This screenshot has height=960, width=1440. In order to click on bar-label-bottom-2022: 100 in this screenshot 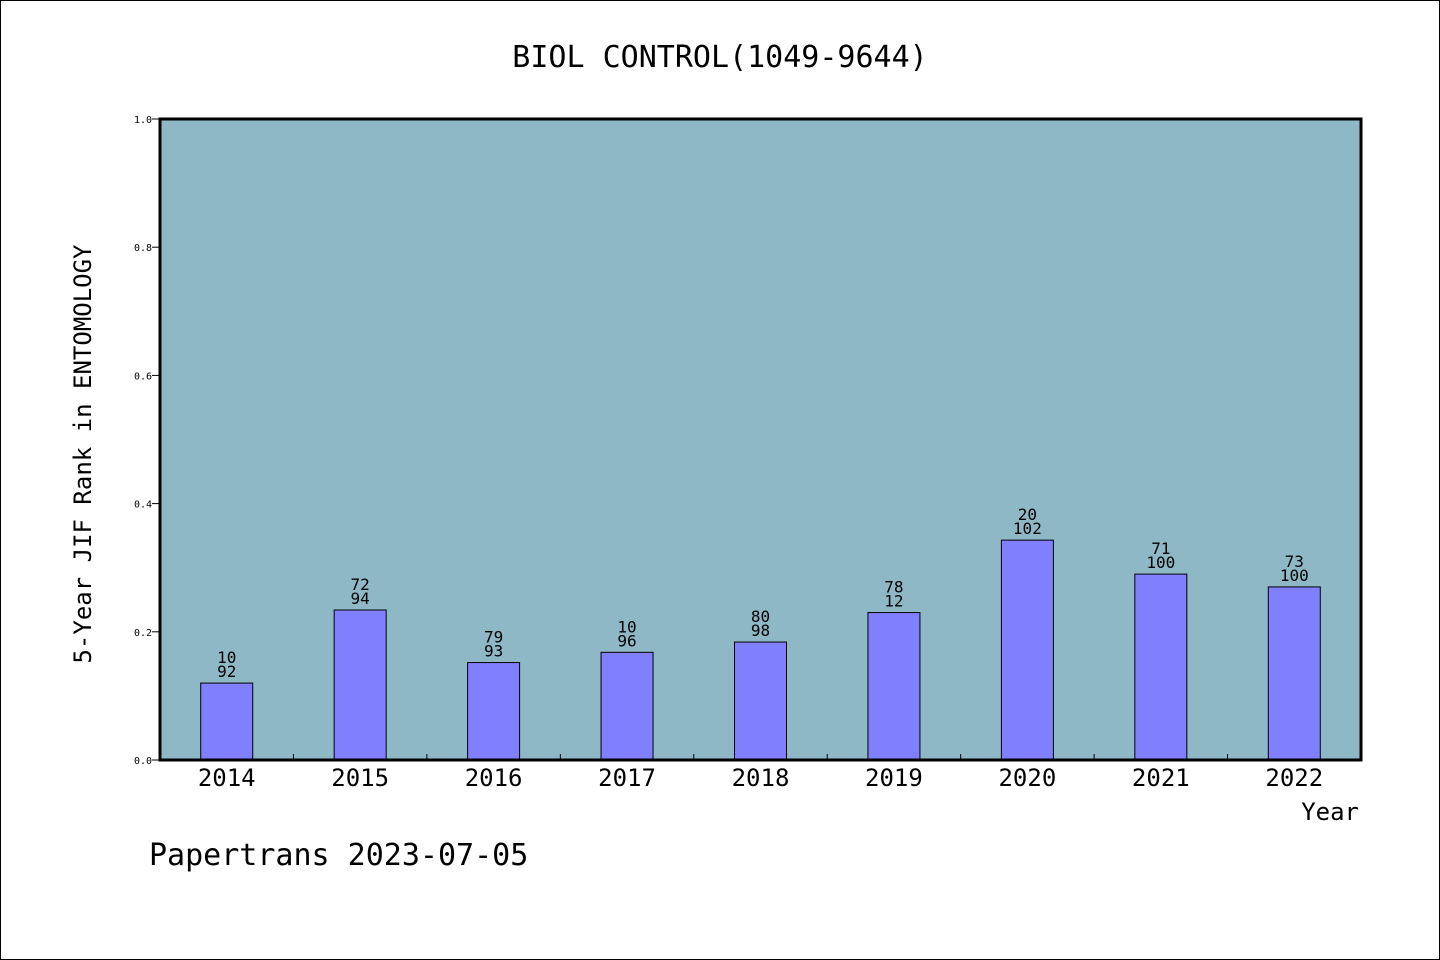, I will do `click(1294, 575)`.